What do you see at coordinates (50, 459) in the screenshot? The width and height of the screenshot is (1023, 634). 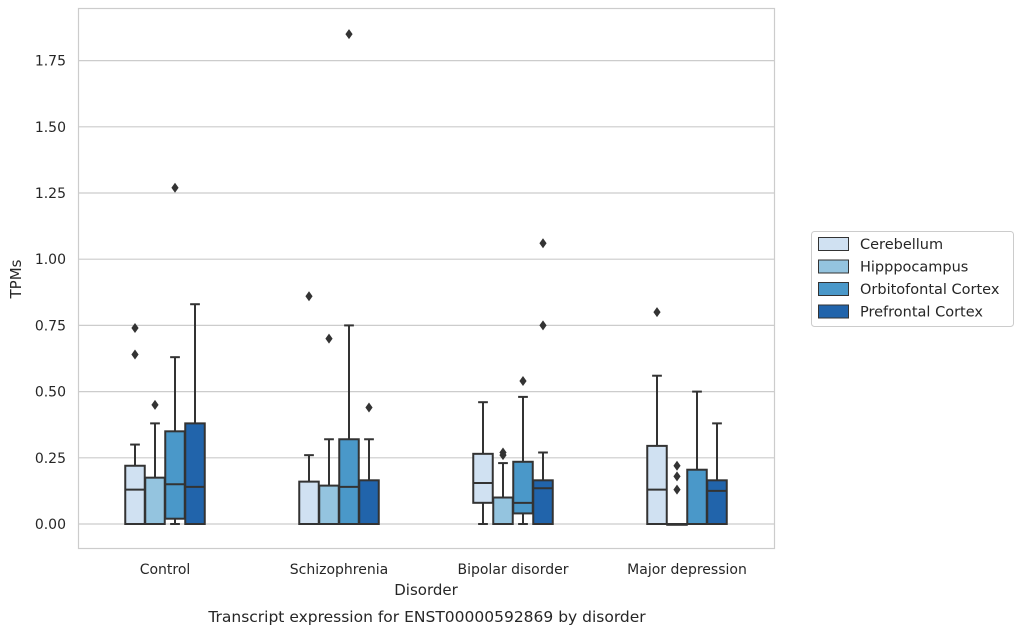 I see `y-tick-label: 0.25` at bounding box center [50, 459].